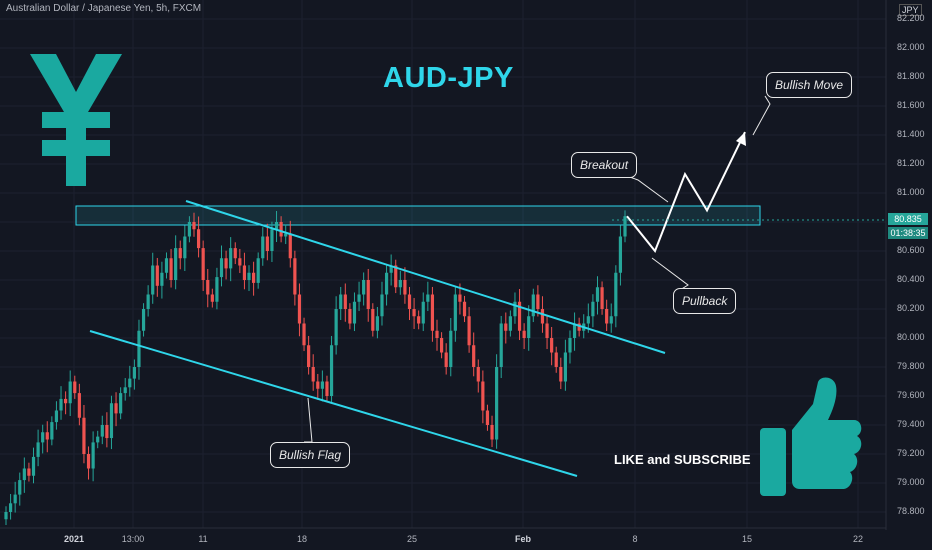 Image resolution: width=932 pixels, height=550 pixels. What do you see at coordinates (911, 395) in the screenshot?
I see `price-tick-label: 79.600` at bounding box center [911, 395].